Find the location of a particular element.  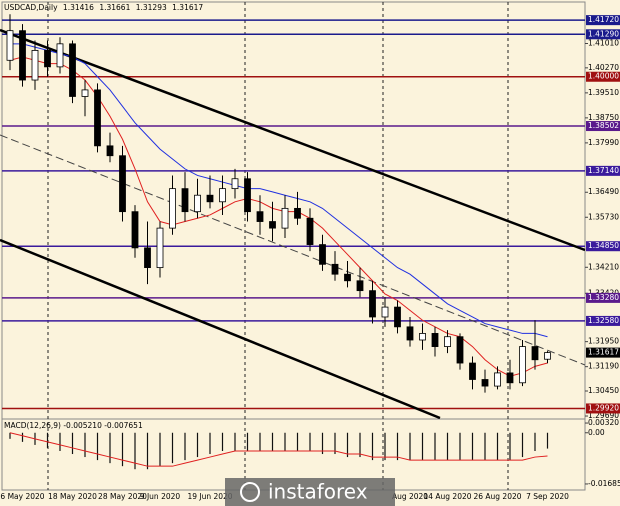

y-tick-label: 1.39510 is located at coordinates (603, 92).